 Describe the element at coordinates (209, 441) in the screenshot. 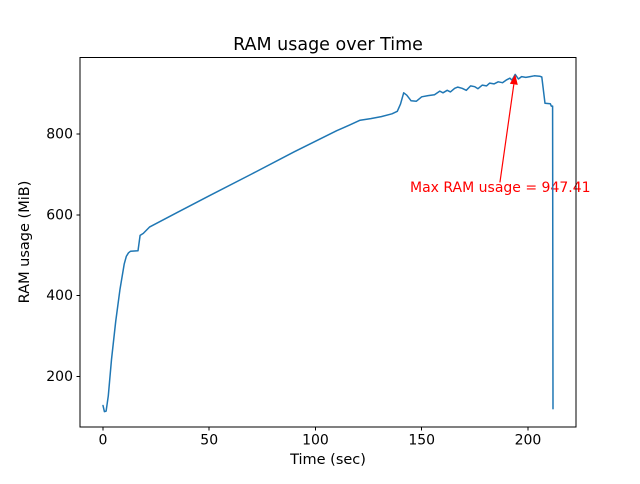

I see `x-tick-label: 50` at that location.